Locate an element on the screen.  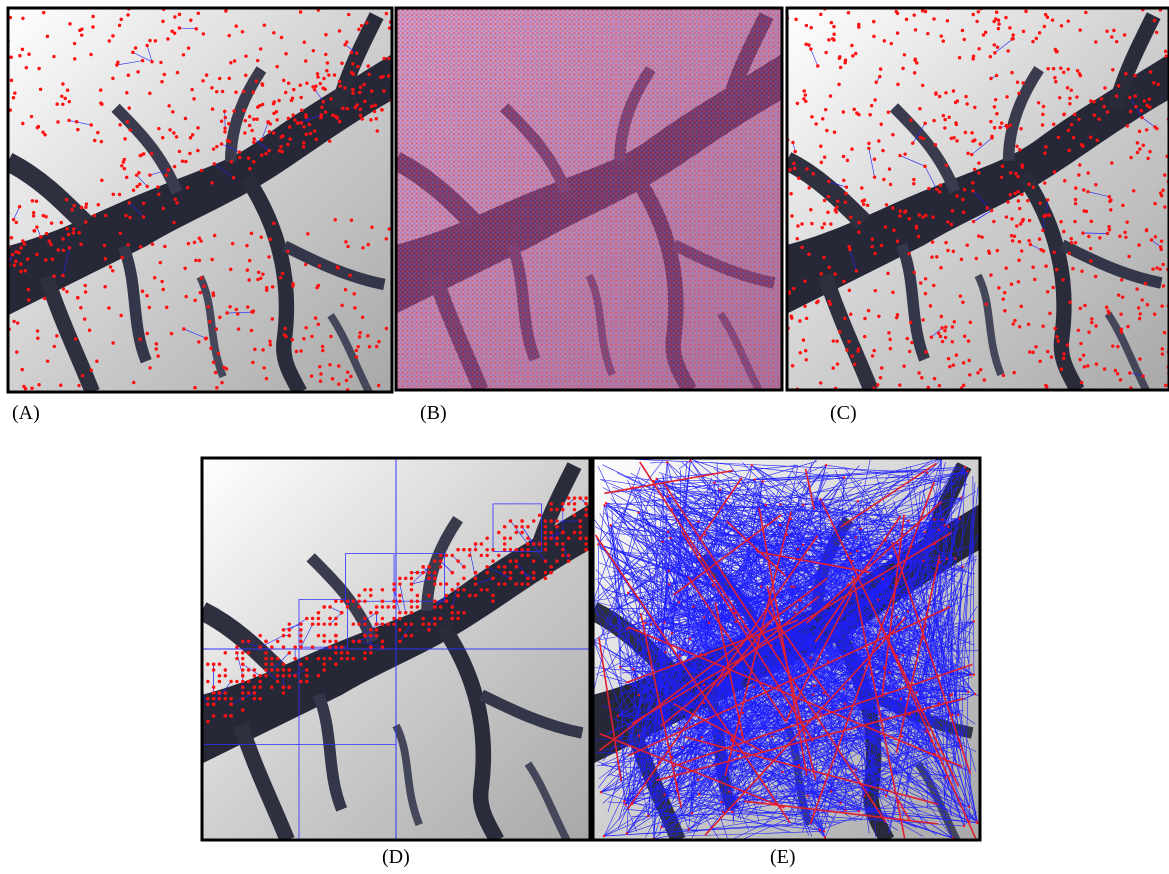
vertices is located at coordinates (786, 649).